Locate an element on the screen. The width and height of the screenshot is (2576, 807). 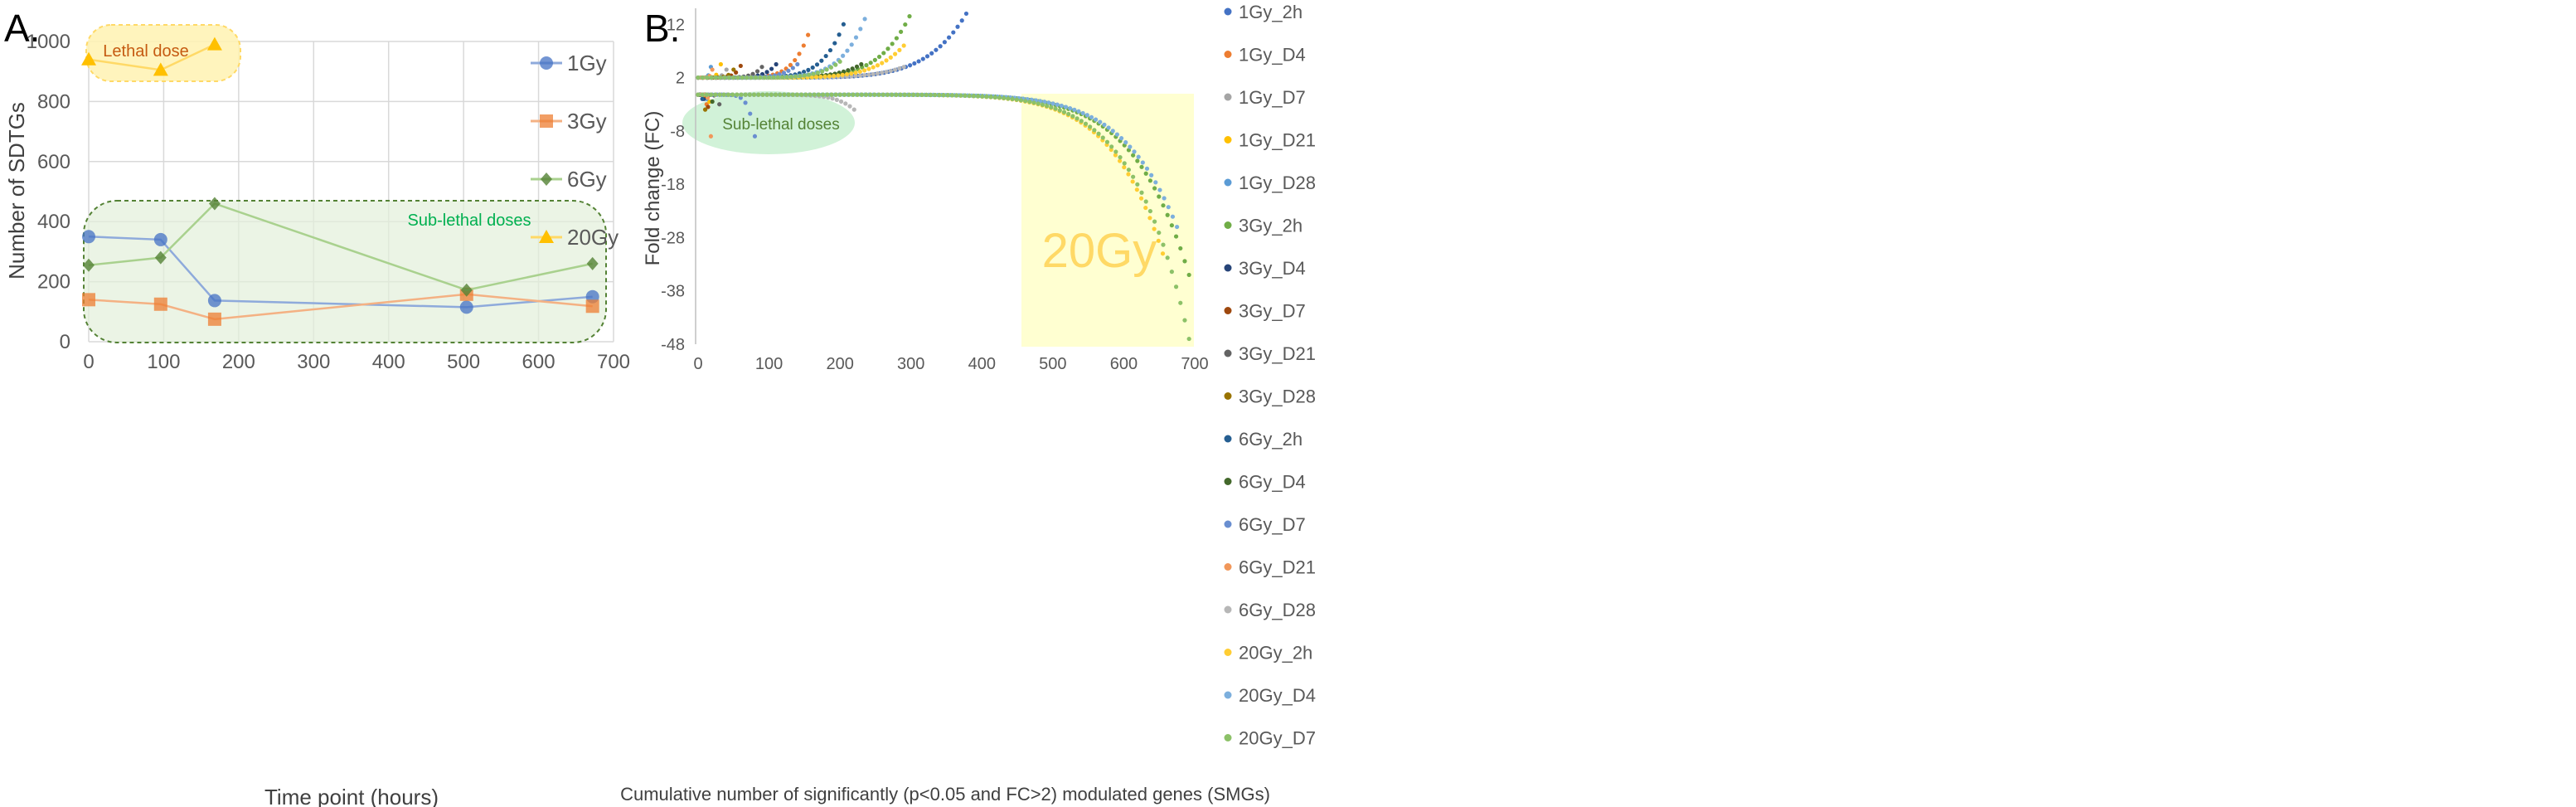
lethal-dose-region is located at coordinates (163, 53).